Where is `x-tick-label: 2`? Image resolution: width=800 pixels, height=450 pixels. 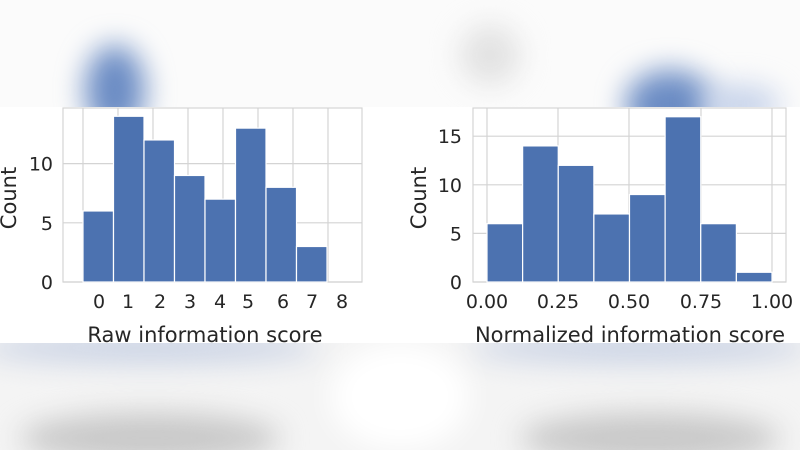 x-tick-label: 2 is located at coordinates (160, 302).